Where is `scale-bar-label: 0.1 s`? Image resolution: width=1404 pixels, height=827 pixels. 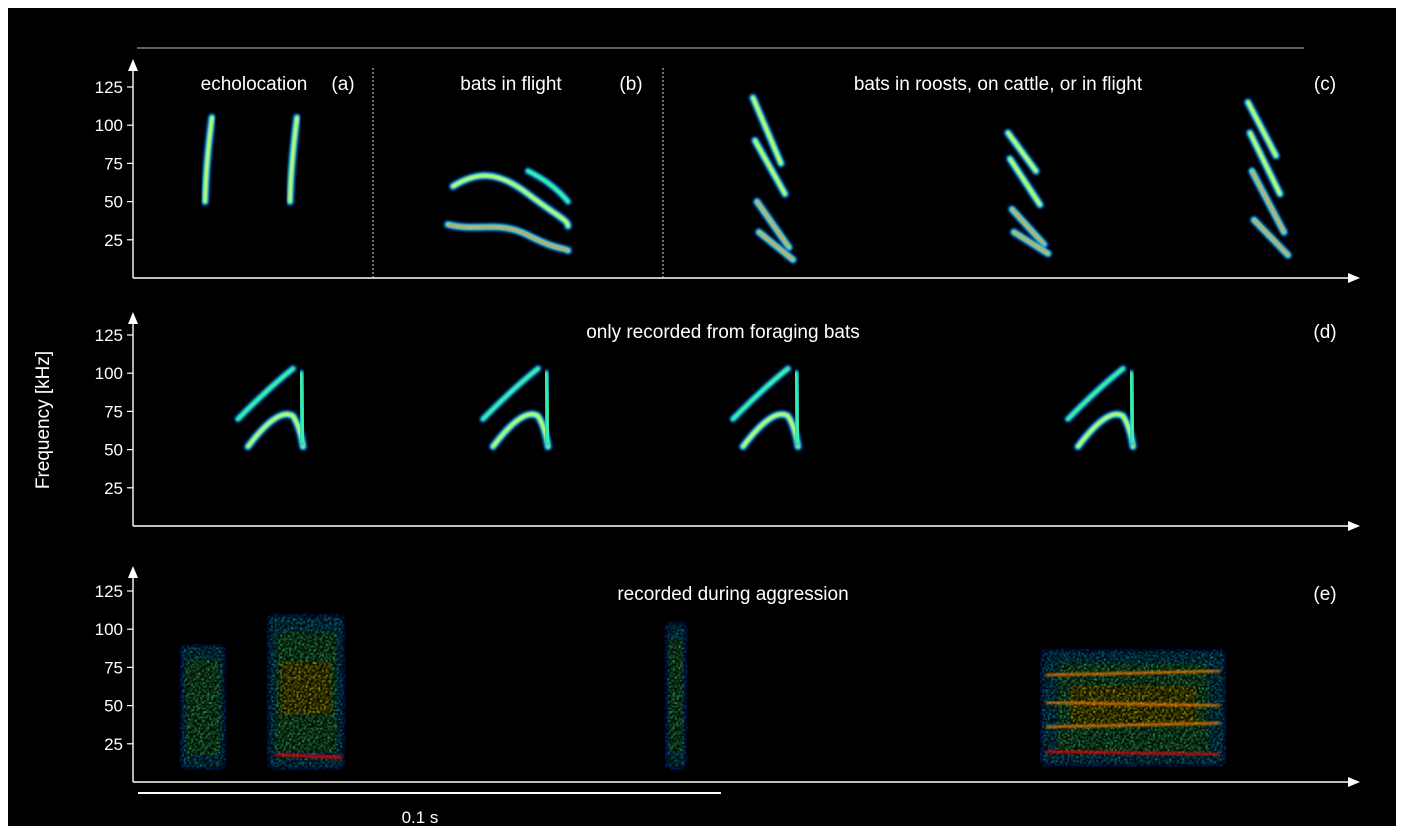
scale-bar-label: 0.1 s is located at coordinates (420, 817).